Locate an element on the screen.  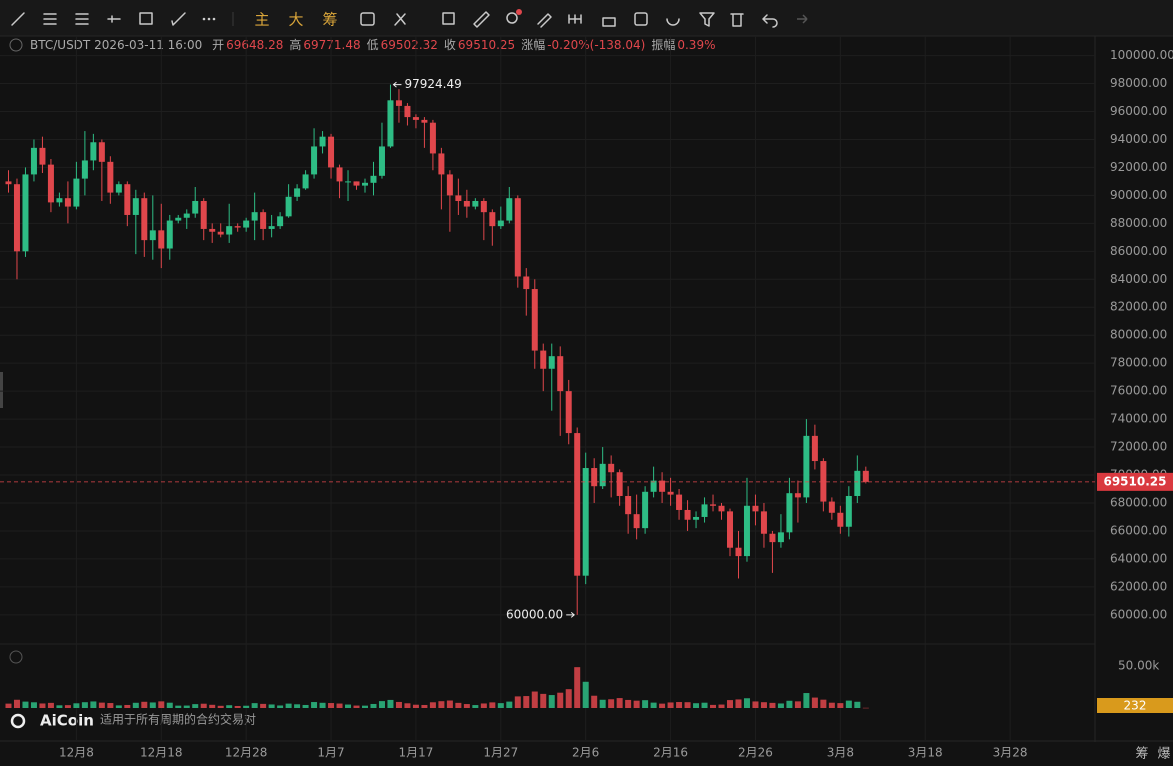
icon-note is located at coordinates (641, 19).